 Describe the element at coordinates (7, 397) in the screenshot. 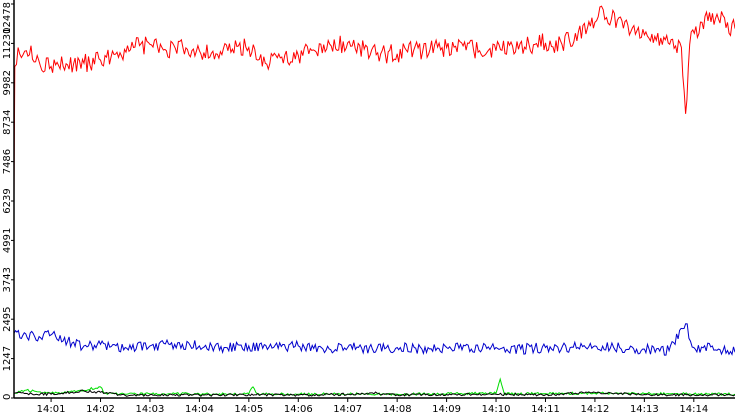

I see `y-tick-label: 0` at that location.